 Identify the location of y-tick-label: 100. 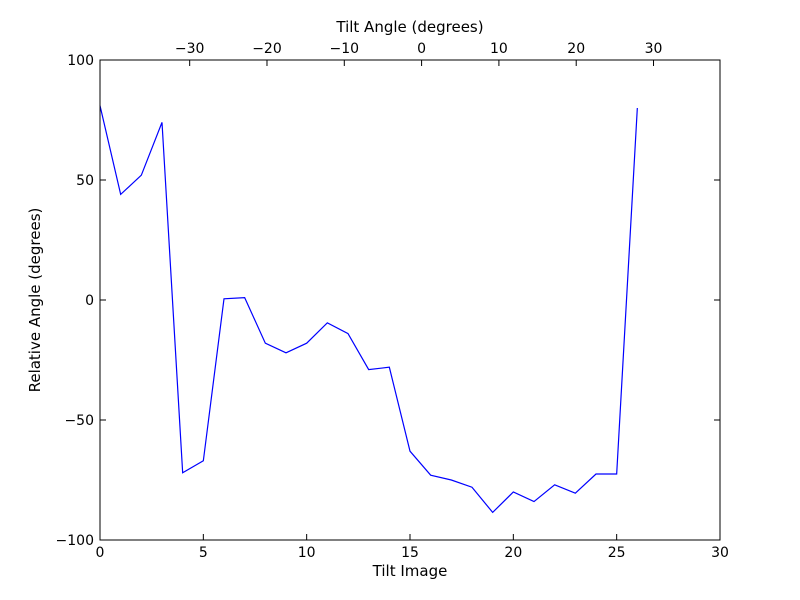
(80, 61).